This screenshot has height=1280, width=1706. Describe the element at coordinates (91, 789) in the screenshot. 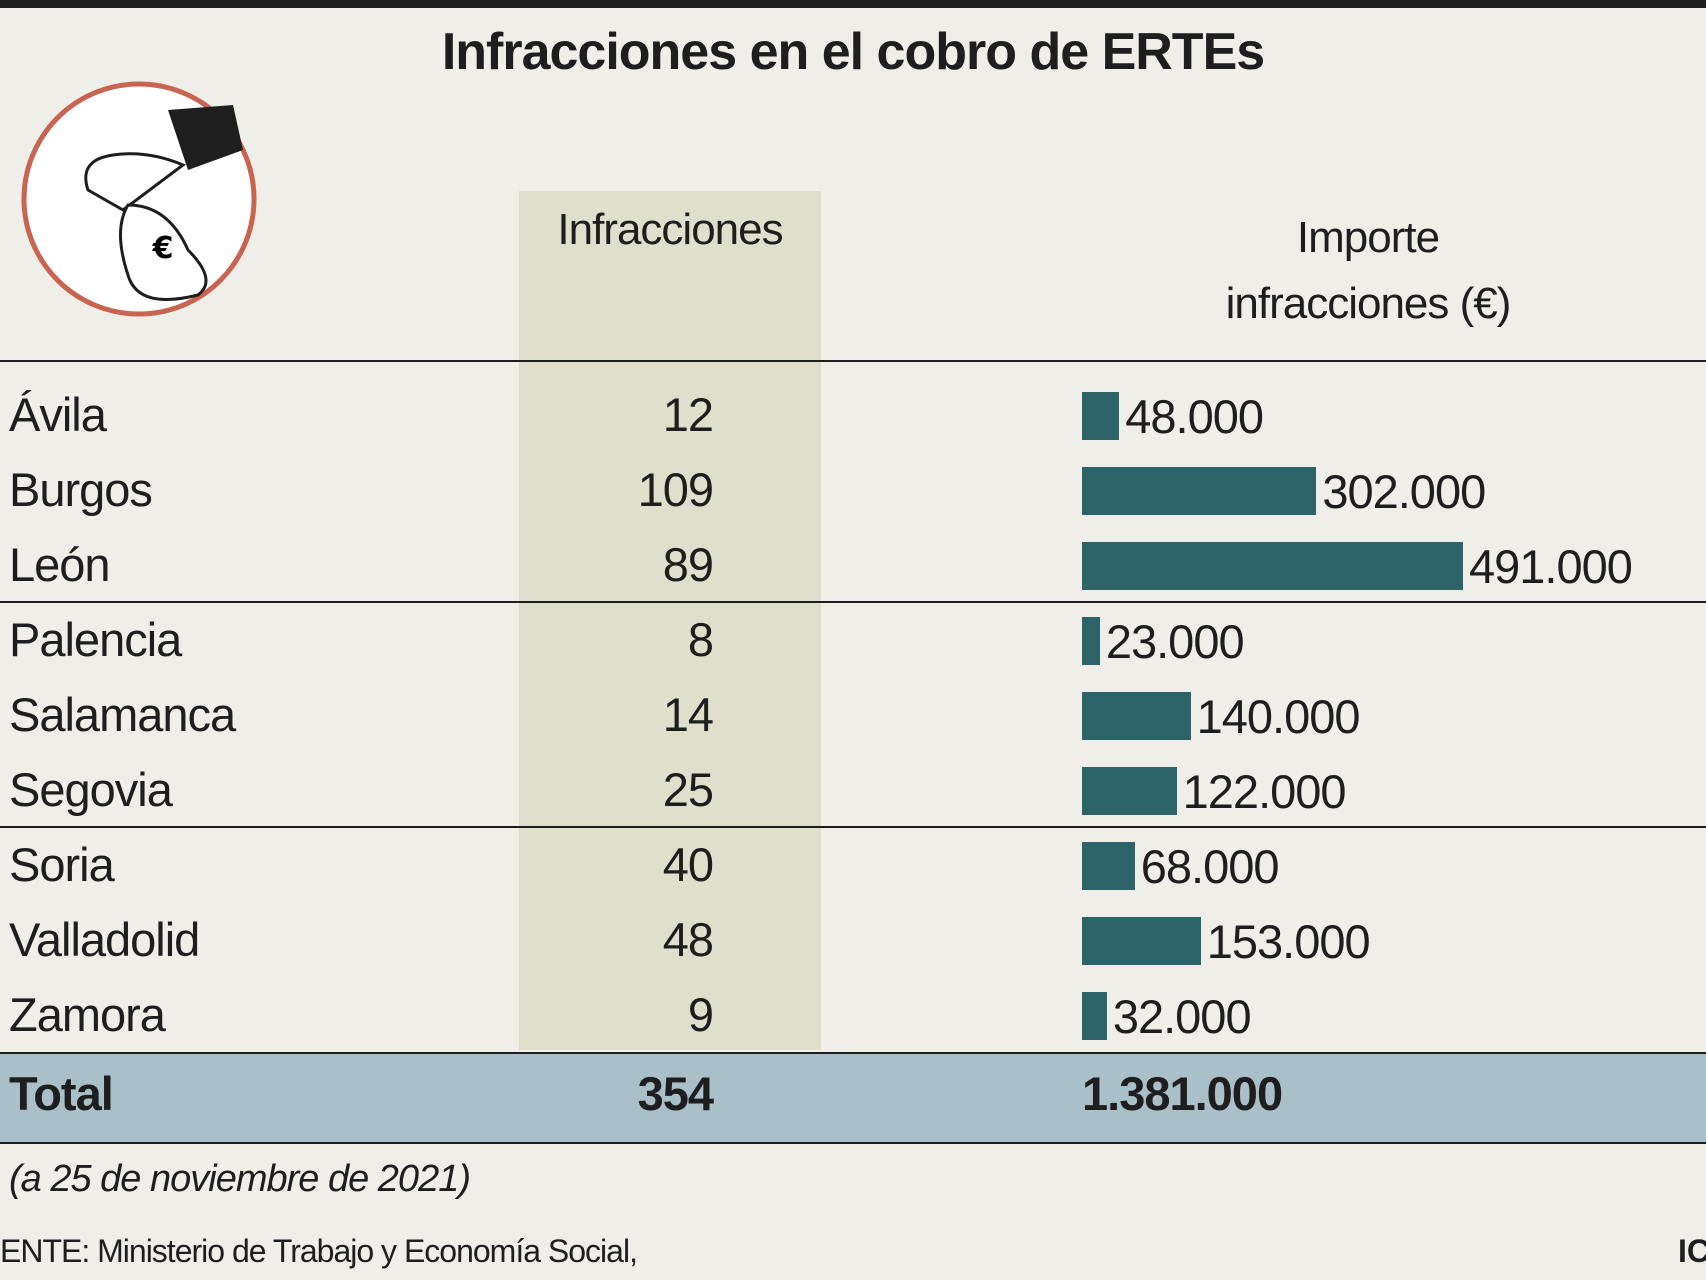

I see `row-label: Segovia` at that location.